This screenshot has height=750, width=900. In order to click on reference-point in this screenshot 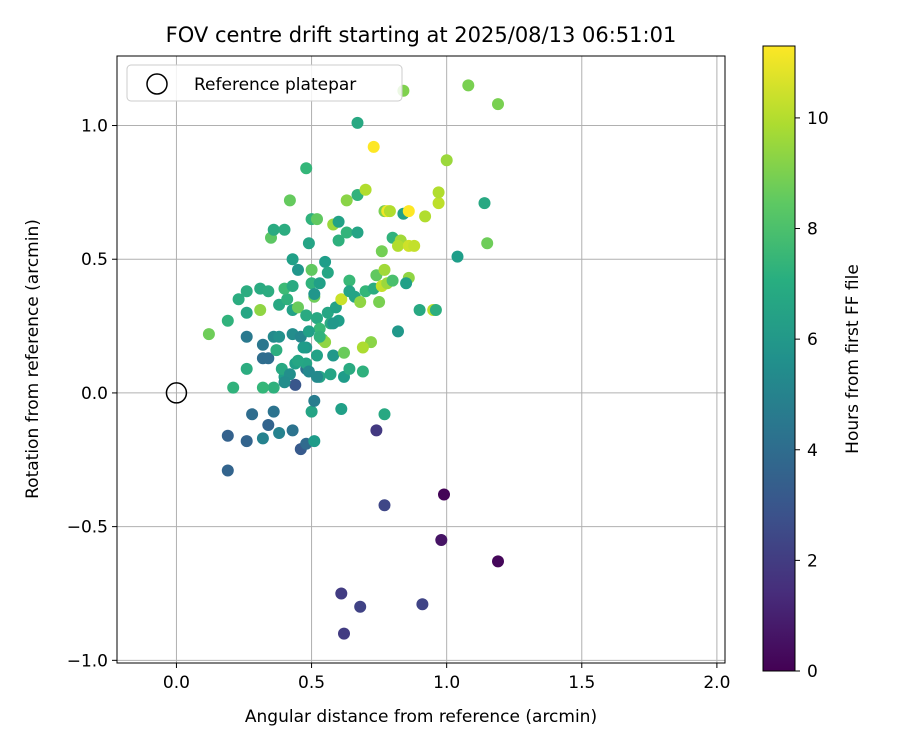, I will do `click(176, 393)`.